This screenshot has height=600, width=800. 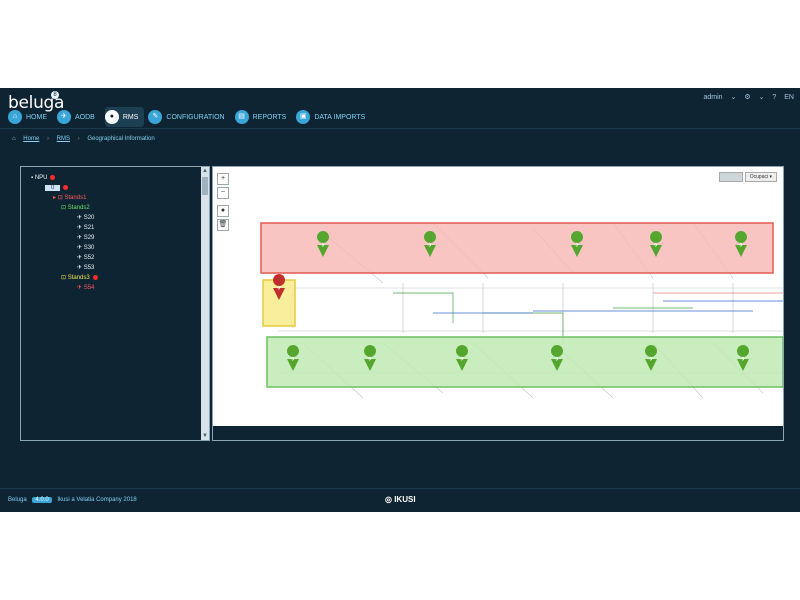 I want to click on scroll-down-icon: ▼, so click(x=205, y=436).